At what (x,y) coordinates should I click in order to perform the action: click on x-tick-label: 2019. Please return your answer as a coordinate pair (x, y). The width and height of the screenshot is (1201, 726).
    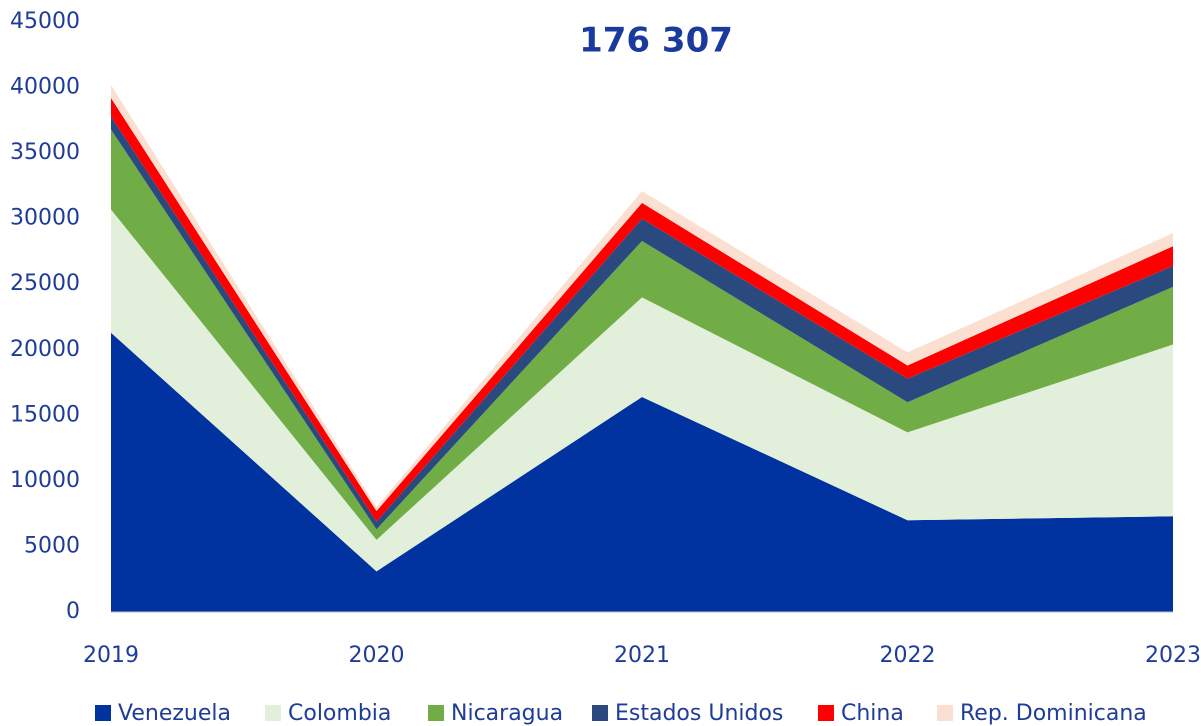
    Looking at the image, I should click on (111, 655).